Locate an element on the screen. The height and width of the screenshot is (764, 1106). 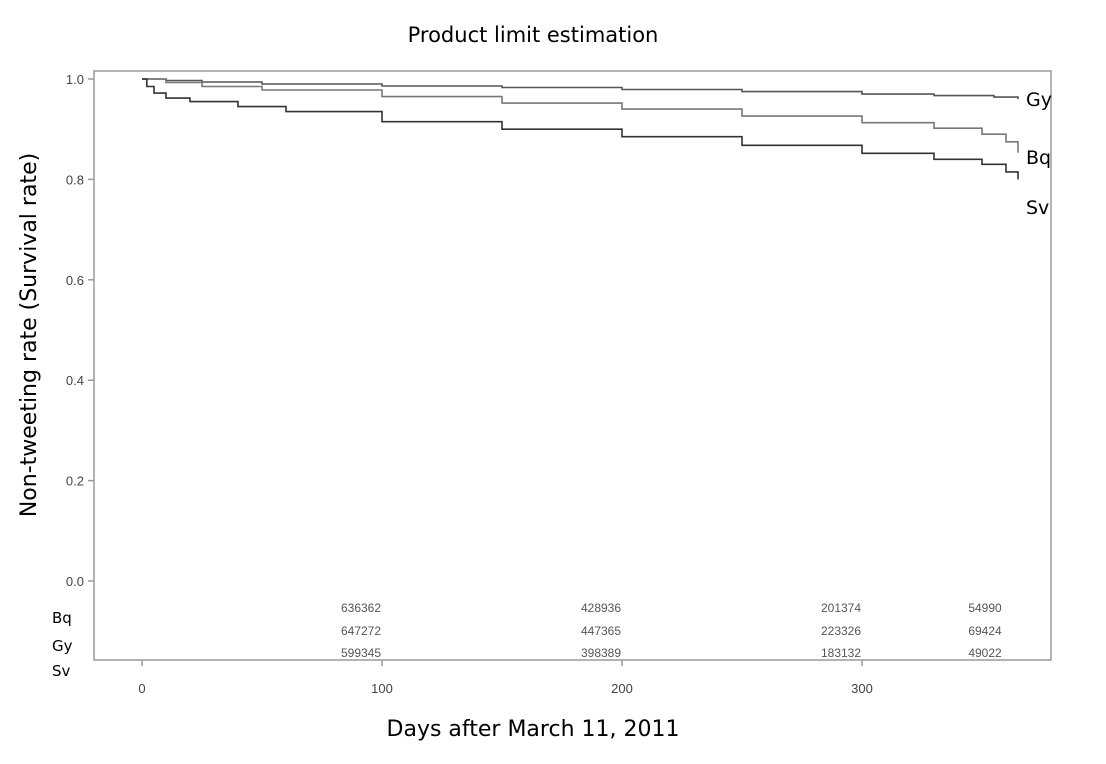
risk-table-value: 447365 is located at coordinates (601, 631).